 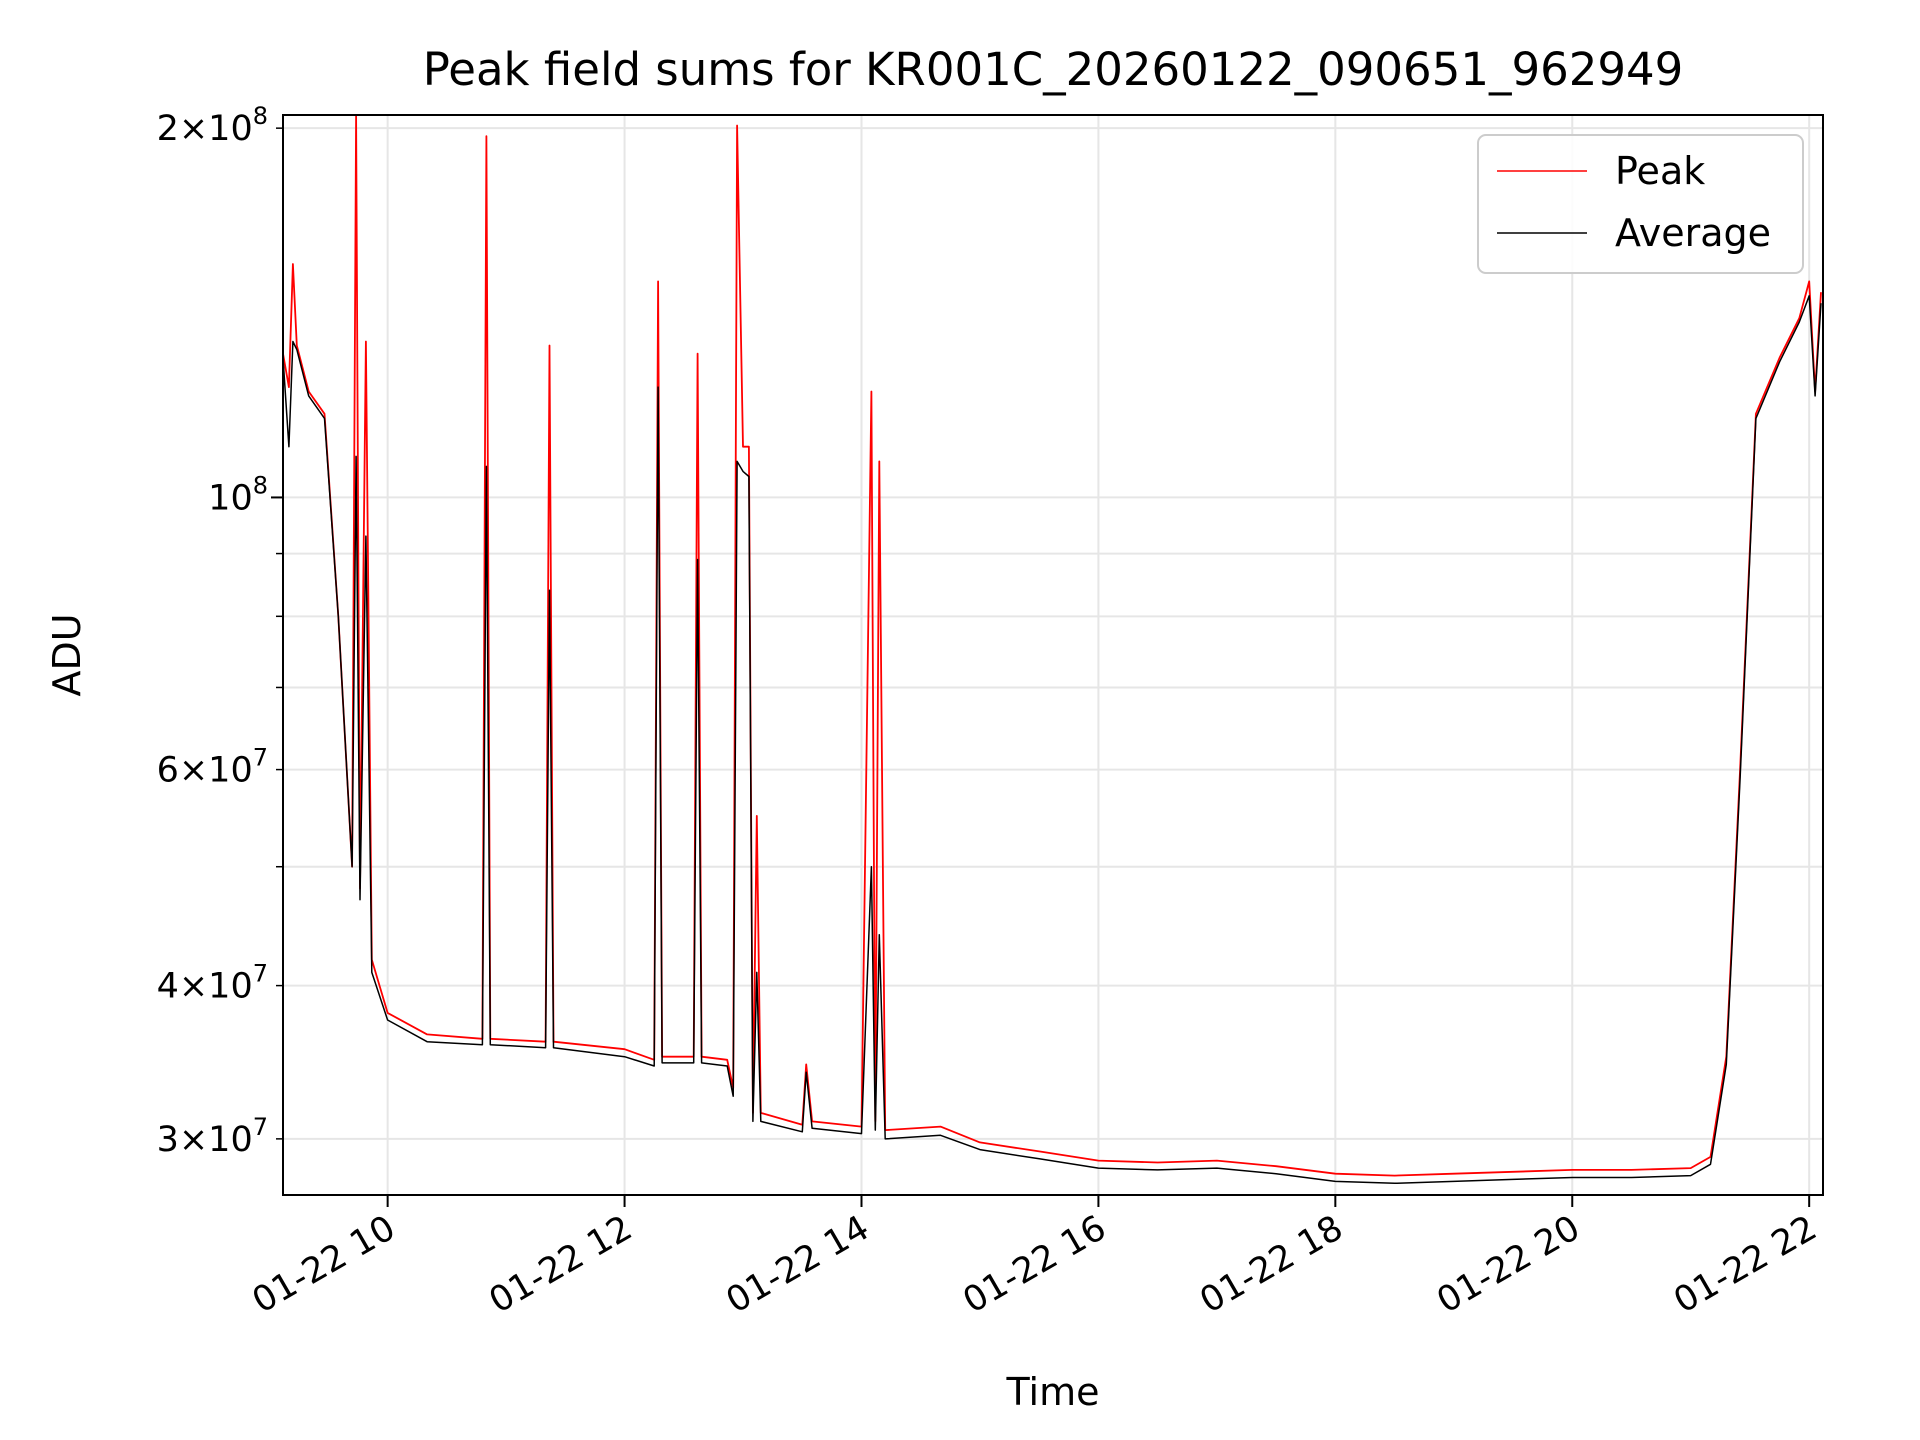 What do you see at coordinates (1660, 171) in the screenshot?
I see `legend-label-peak: Peak` at bounding box center [1660, 171].